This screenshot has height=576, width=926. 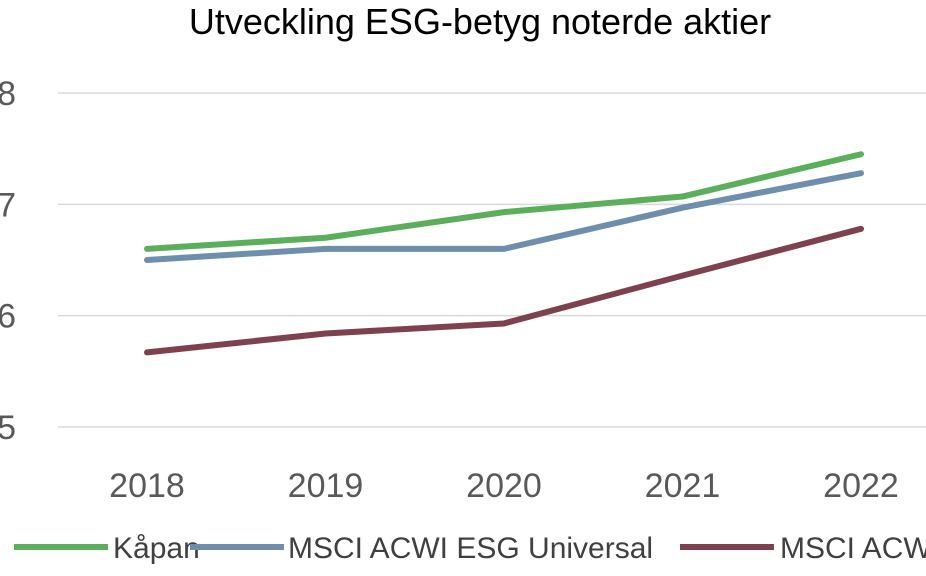 I want to click on y-axis-ticks: 5 6 7 8, so click(x=8, y=261).